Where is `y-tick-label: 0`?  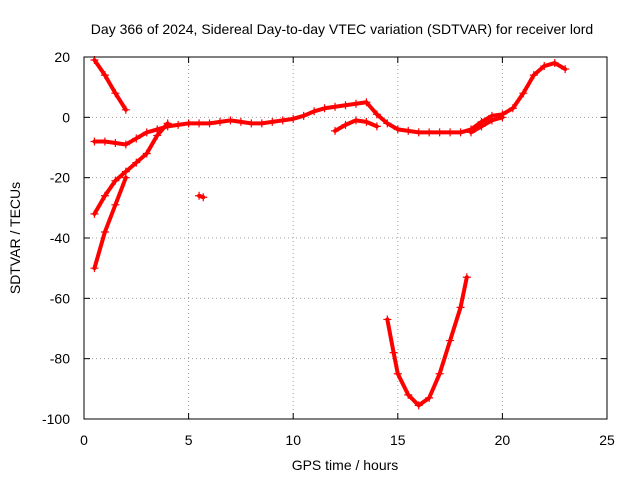
y-tick-label: 0 is located at coordinates (66, 117).